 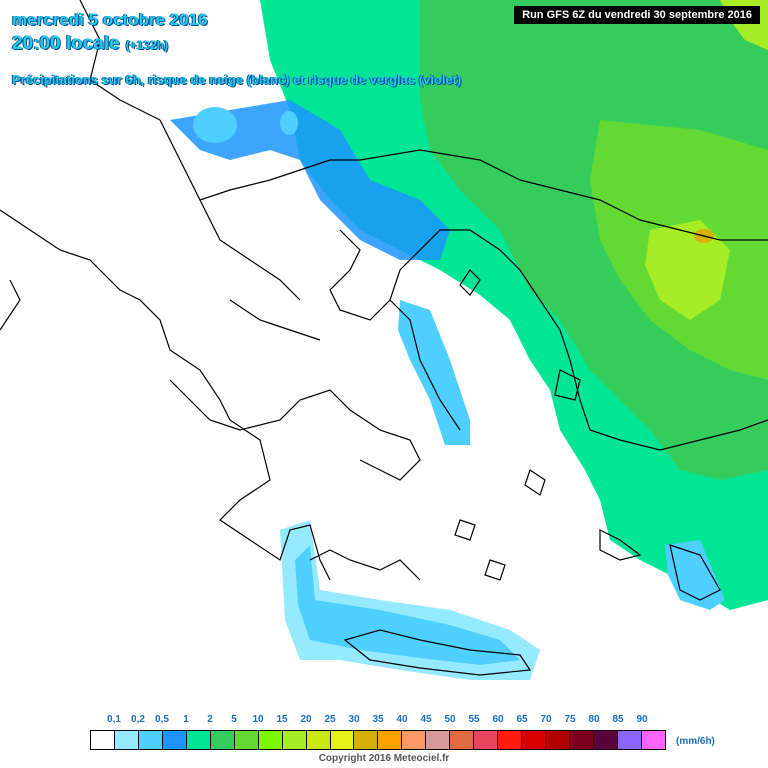 What do you see at coordinates (310, 180) in the screenshot?
I see `precip-fringe-north` at bounding box center [310, 180].